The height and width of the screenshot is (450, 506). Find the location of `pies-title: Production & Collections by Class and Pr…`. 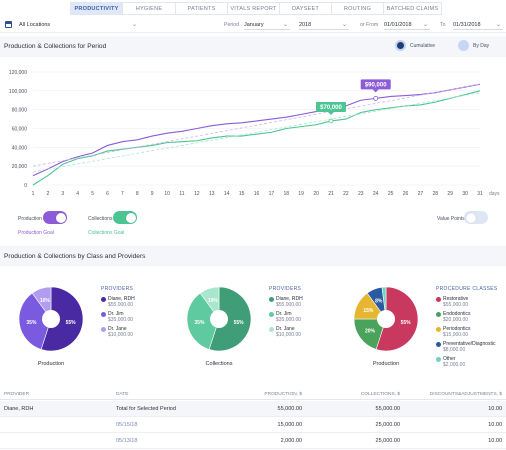

pies-title: Production & Collections by Class and Pr… is located at coordinates (75, 256).